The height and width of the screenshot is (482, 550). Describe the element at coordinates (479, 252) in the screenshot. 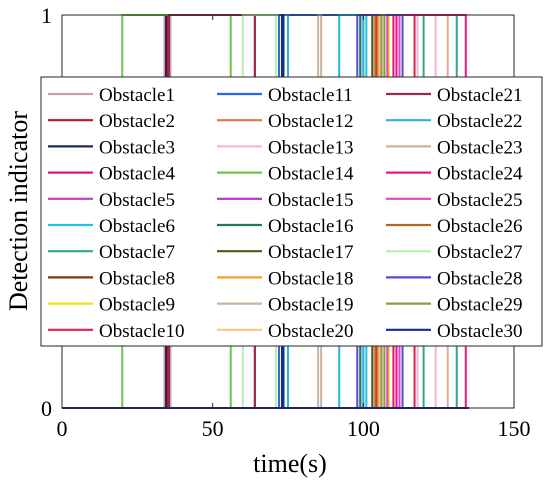

I see `legend-label-27: Obstacle27` at that location.